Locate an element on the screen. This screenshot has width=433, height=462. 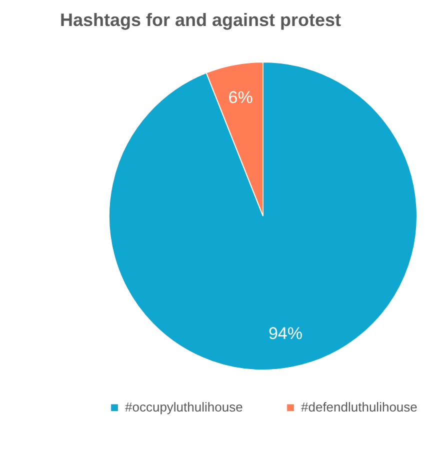
legend-label: #occupyluthulihouse is located at coordinates (184, 407).